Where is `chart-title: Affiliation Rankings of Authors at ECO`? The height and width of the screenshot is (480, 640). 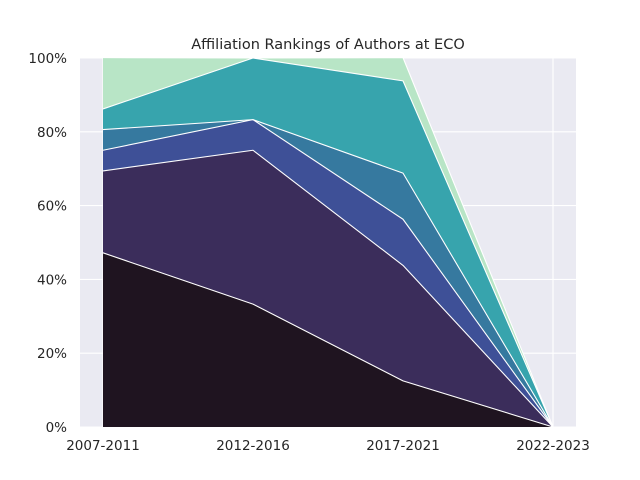 chart-title: Affiliation Rankings of Authors at ECO is located at coordinates (328, 45).